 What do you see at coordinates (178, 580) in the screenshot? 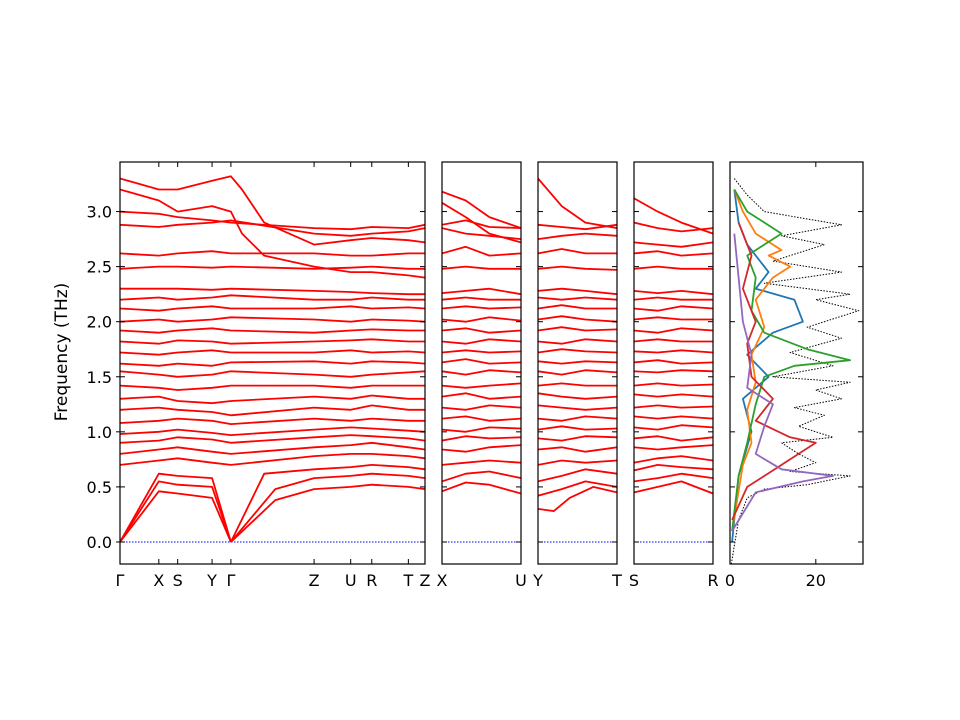
I see `x-tick-label: S` at bounding box center [178, 580].